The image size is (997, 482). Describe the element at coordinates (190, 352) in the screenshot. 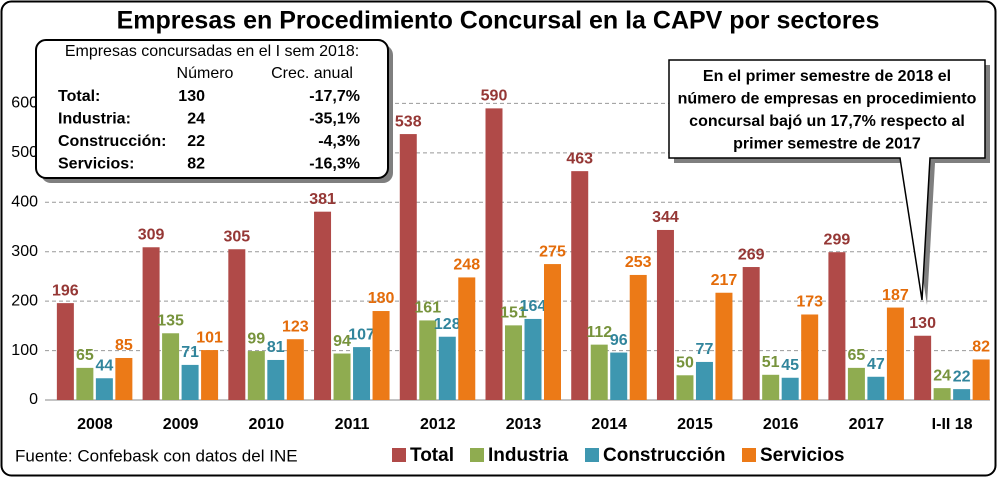

I see `data-label: 71` at that location.